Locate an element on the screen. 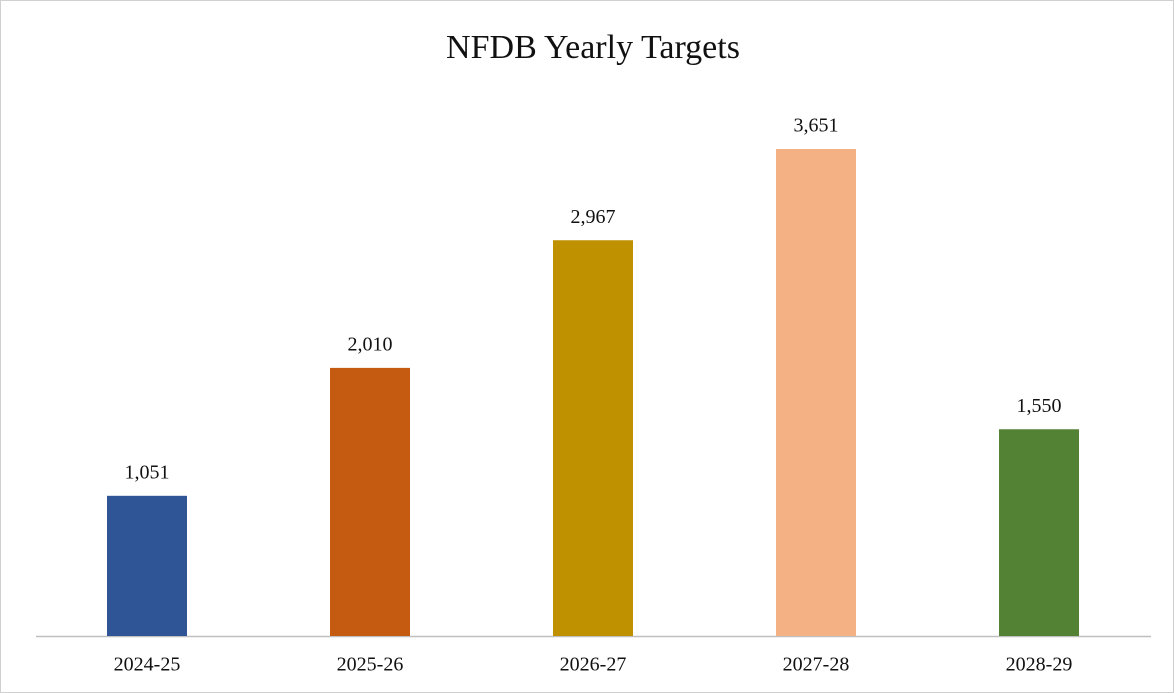  x-tick-label: 2024-25 is located at coordinates (147, 665).